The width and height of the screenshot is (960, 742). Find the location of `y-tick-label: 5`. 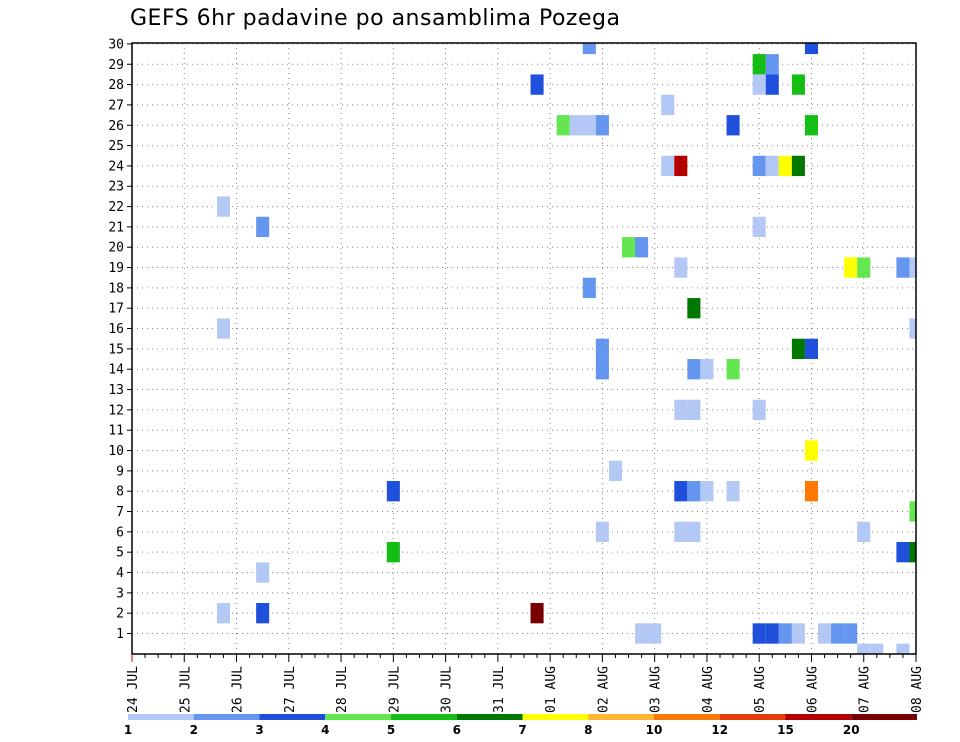

y-tick-label: 5 is located at coordinates (120, 553).